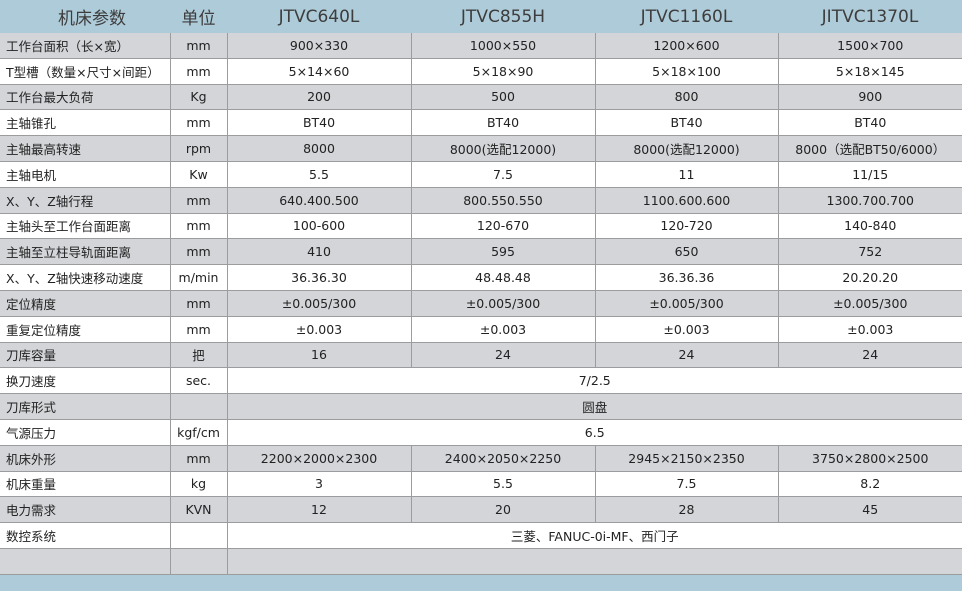 The height and width of the screenshot is (591, 962). Describe the element at coordinates (319, 97) in the screenshot. I see `param-value: 200` at that location.